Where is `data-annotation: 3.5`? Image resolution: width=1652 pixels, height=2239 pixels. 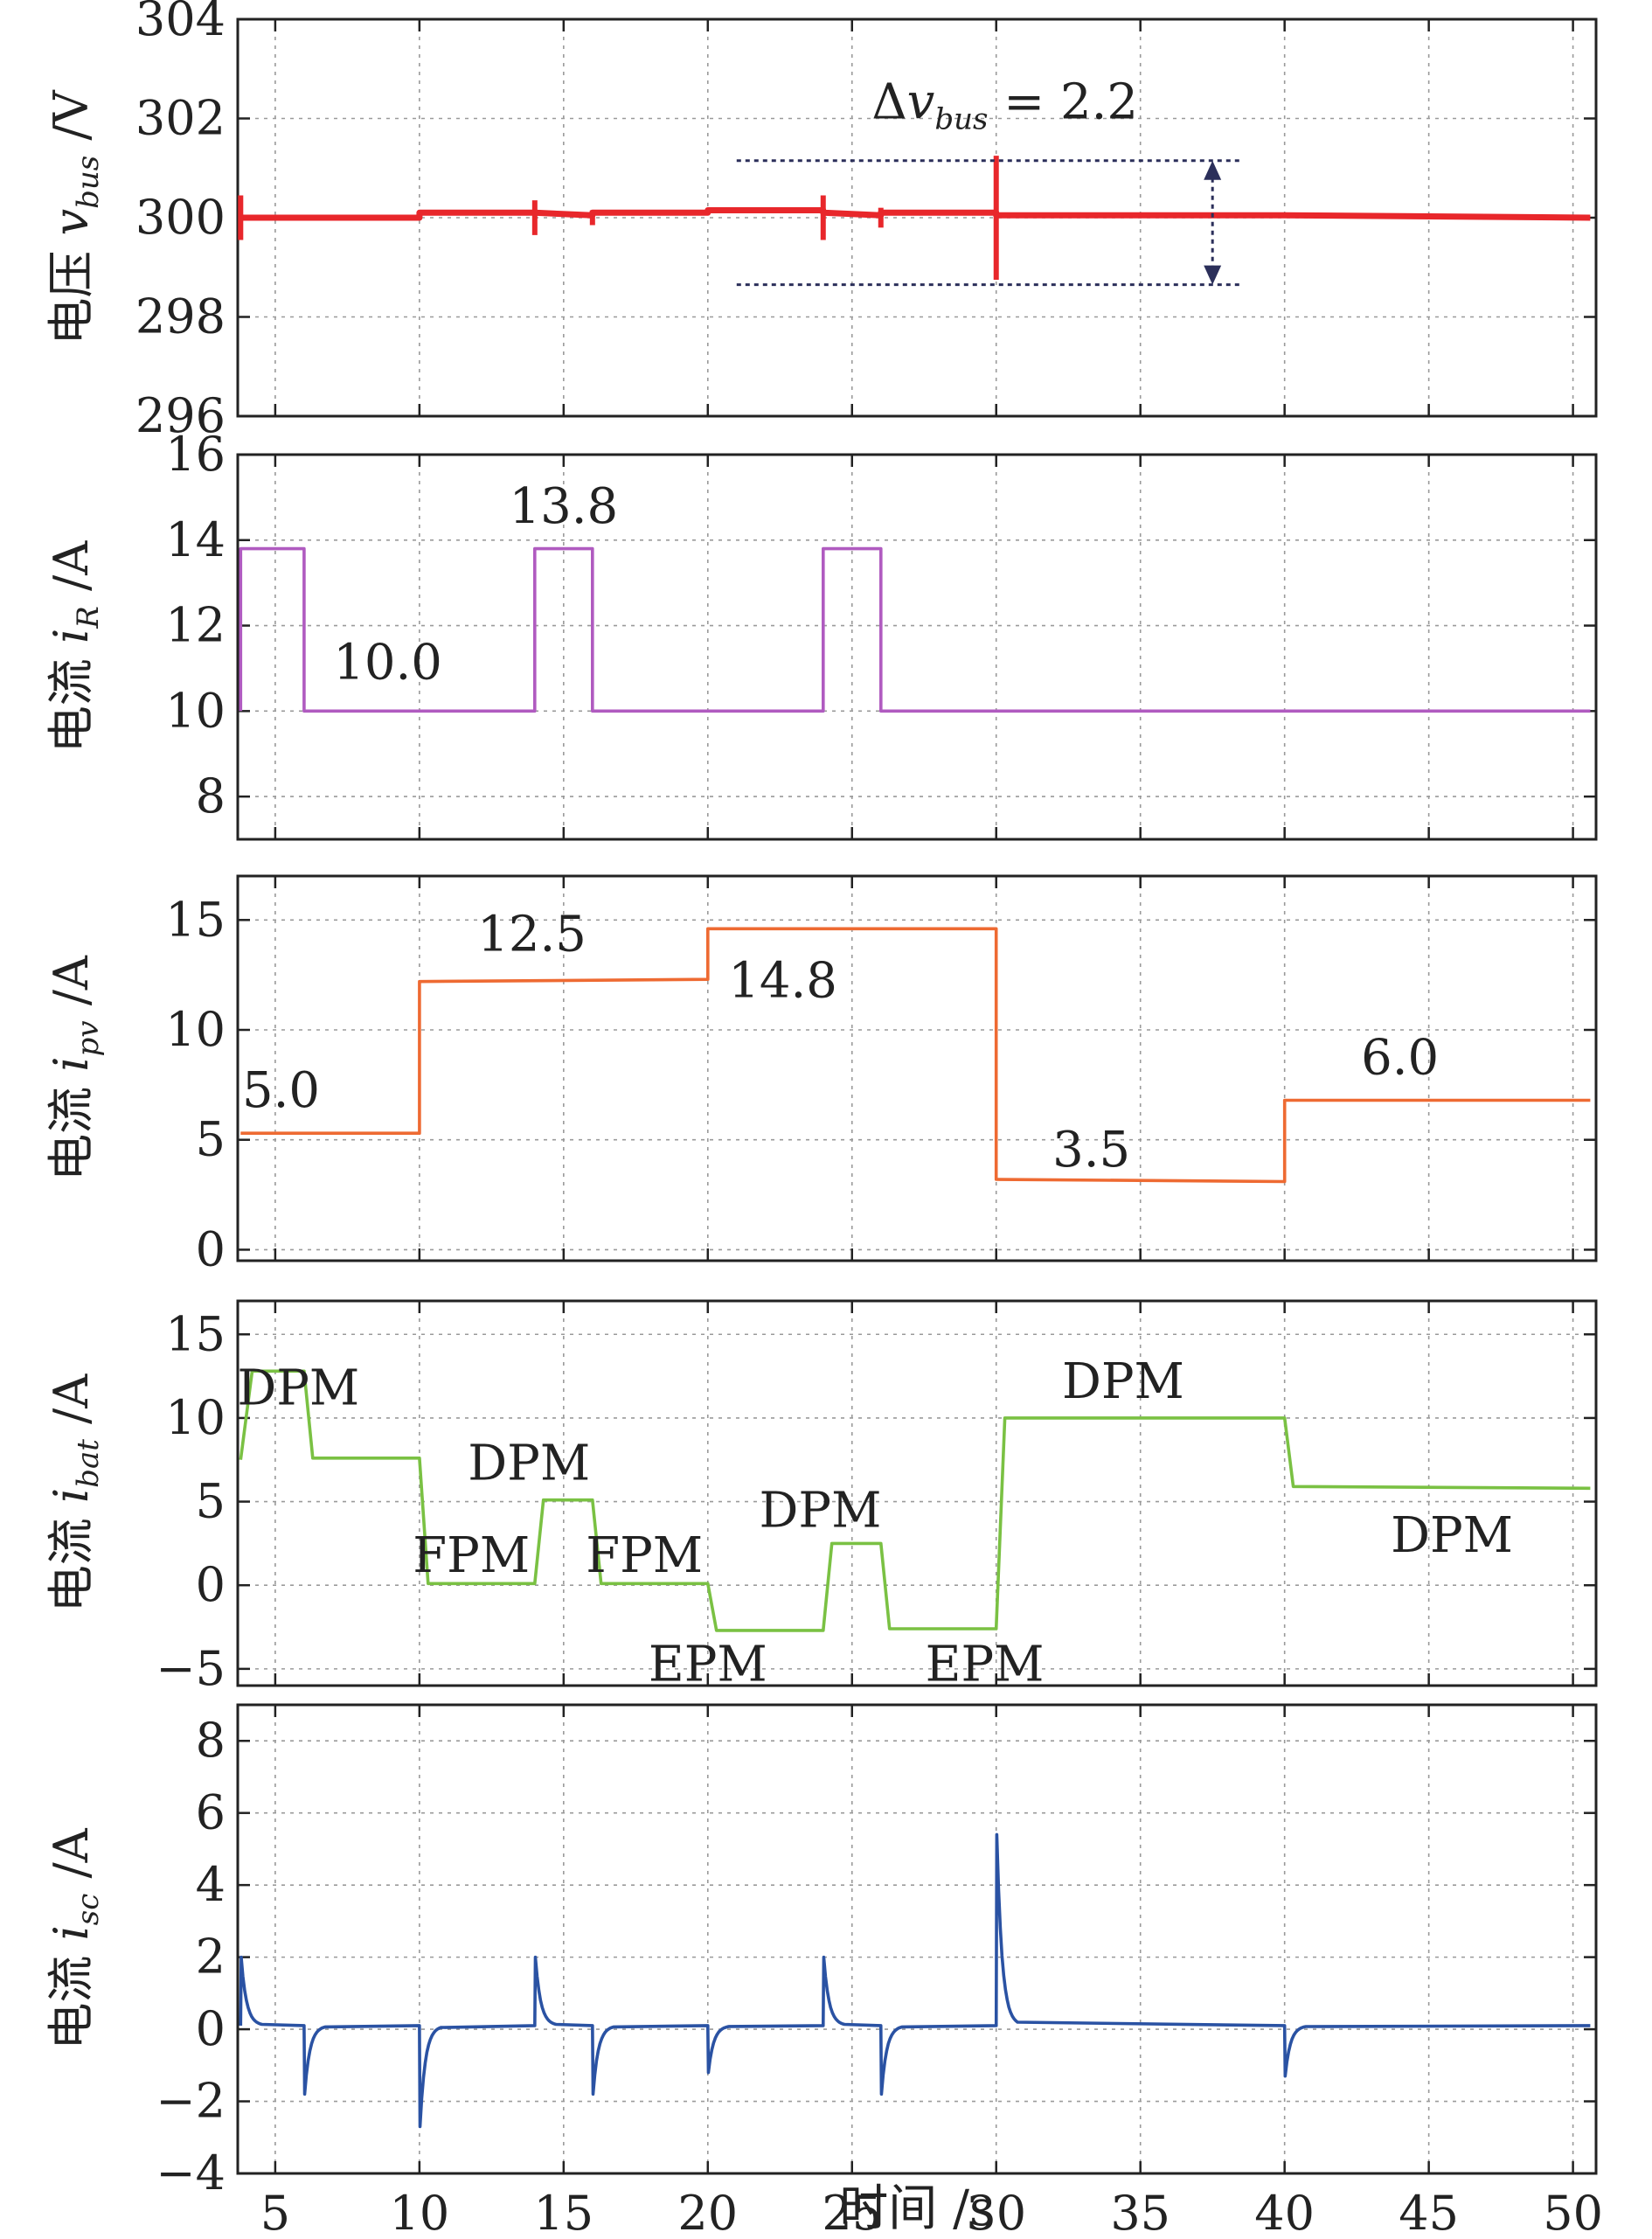
data-annotation: 3.5 is located at coordinates (1091, 1151).